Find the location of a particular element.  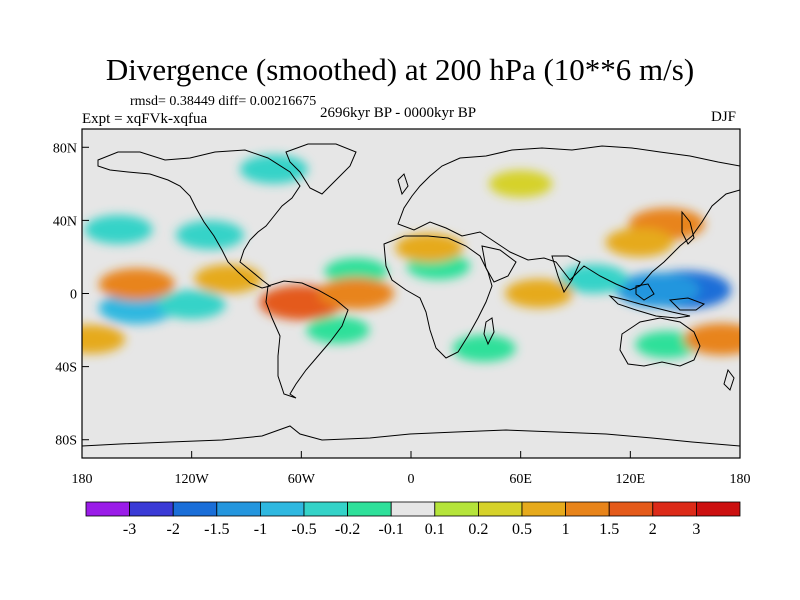

colorbar-label: -1.5 is located at coordinates (216, 529).